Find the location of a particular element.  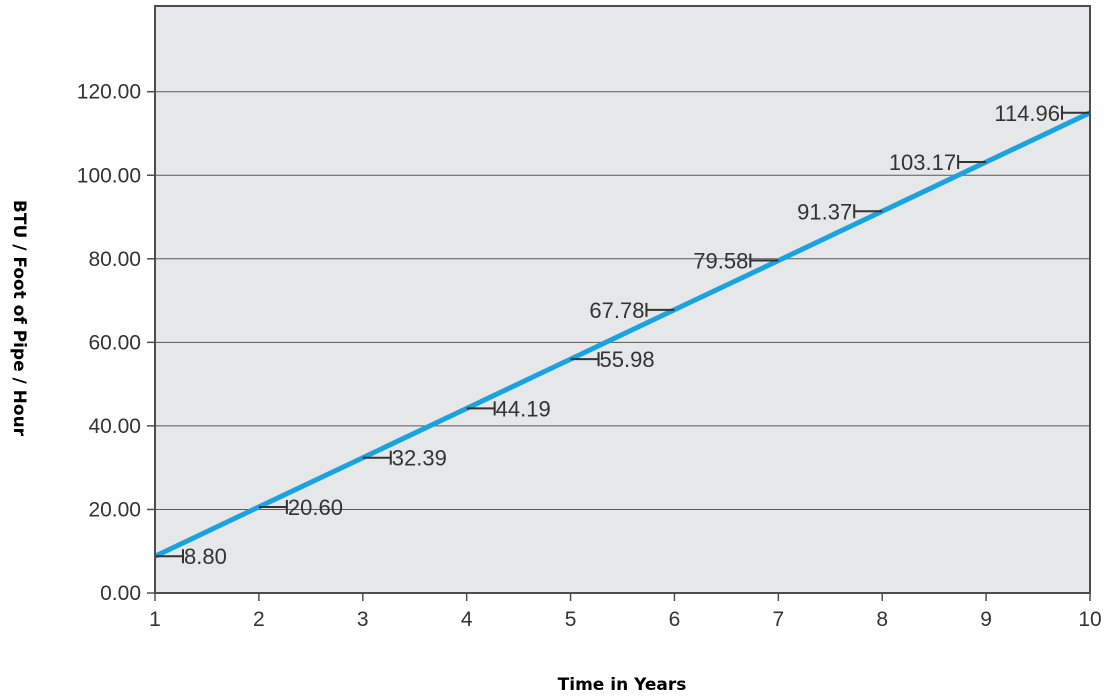

y-tick-label: 0.00 is located at coordinates (120, 593).